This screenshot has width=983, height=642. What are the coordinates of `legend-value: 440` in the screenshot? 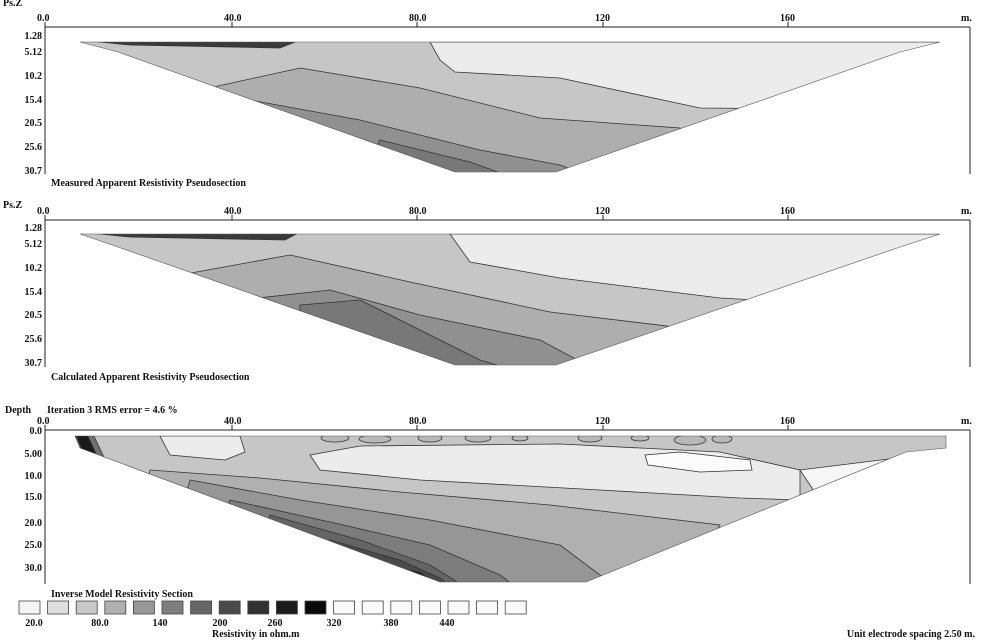 It's located at (447, 623).